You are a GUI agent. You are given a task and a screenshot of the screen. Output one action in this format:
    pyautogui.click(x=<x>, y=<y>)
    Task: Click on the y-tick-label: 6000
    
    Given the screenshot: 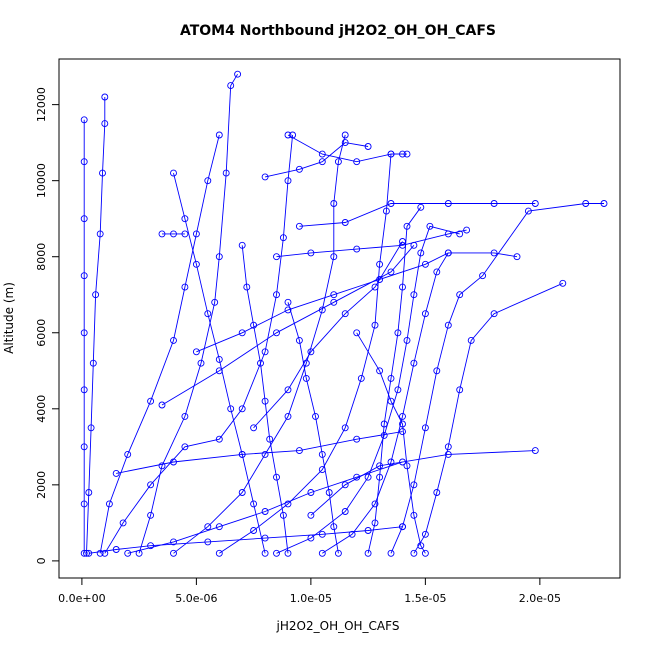 What is the action you would take?
    pyautogui.click(x=41, y=333)
    